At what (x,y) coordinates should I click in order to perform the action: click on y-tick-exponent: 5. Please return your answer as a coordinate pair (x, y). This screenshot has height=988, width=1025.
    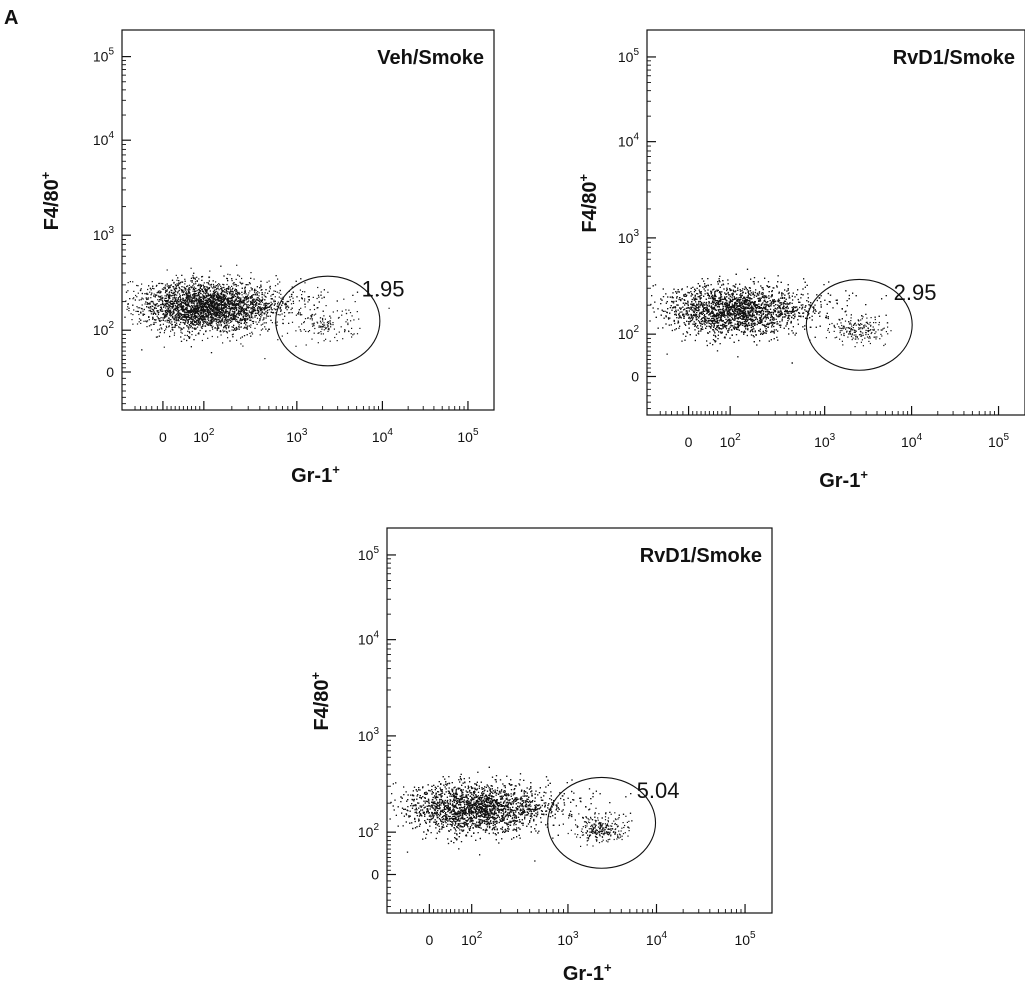
    Looking at the image, I should click on (111, 52).